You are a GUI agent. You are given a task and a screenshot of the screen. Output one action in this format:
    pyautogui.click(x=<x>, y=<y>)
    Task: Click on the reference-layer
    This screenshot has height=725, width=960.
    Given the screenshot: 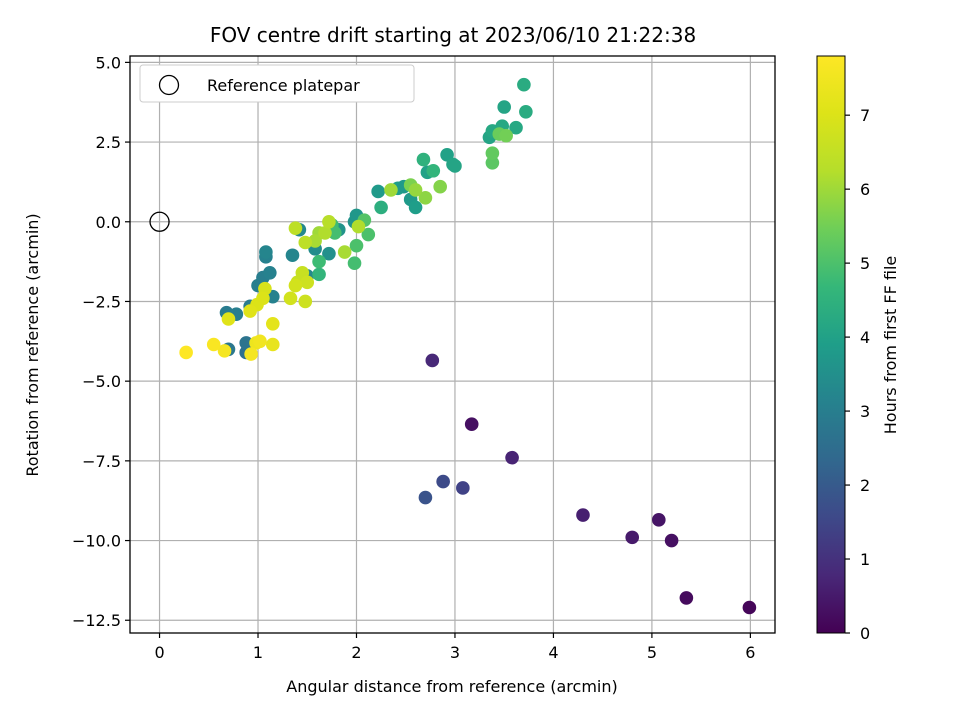 What is the action you would take?
    pyautogui.click(x=159, y=221)
    